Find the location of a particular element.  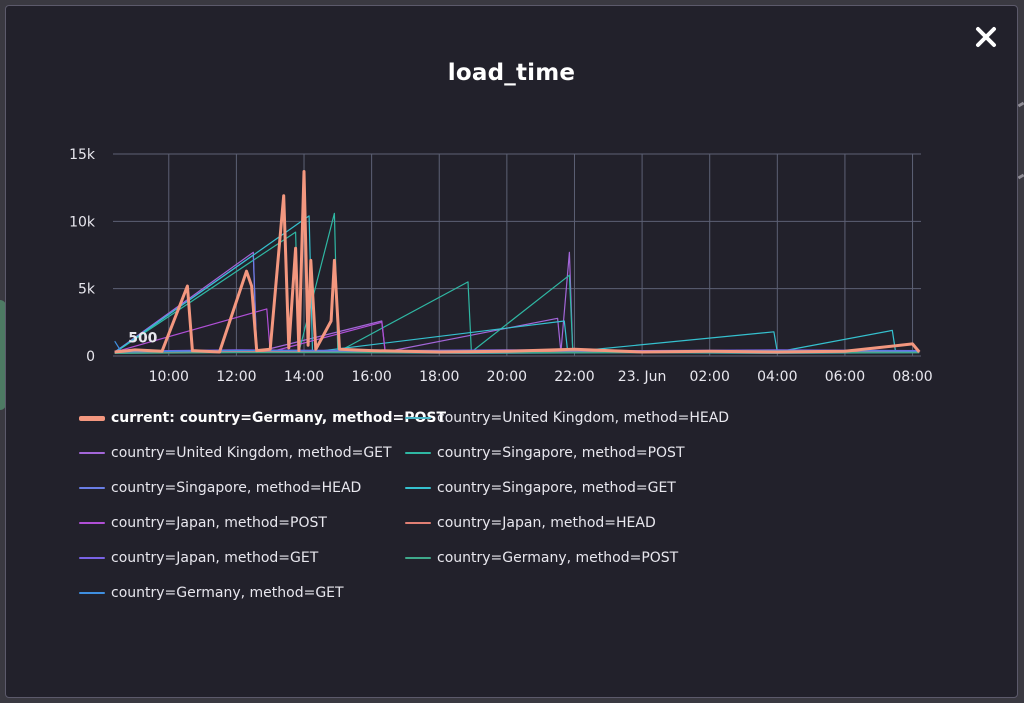

x-tick-label: 23. Jun is located at coordinates (642, 377).